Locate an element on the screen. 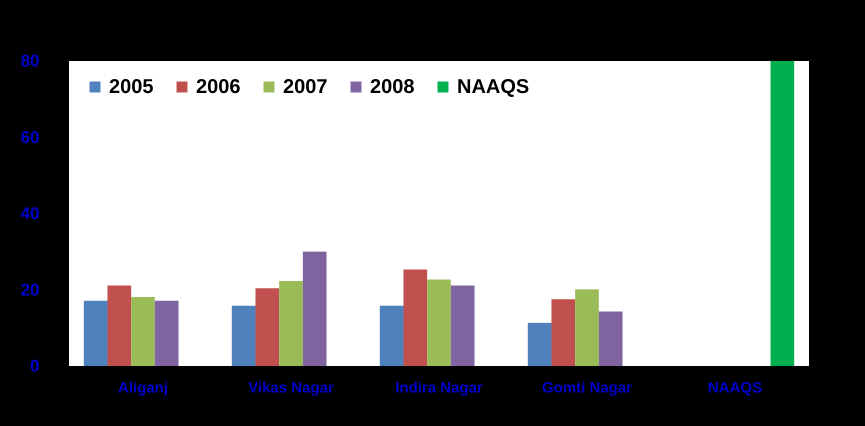 This screenshot has height=426, width=865. x-tick-label: NAAQS is located at coordinates (735, 388).